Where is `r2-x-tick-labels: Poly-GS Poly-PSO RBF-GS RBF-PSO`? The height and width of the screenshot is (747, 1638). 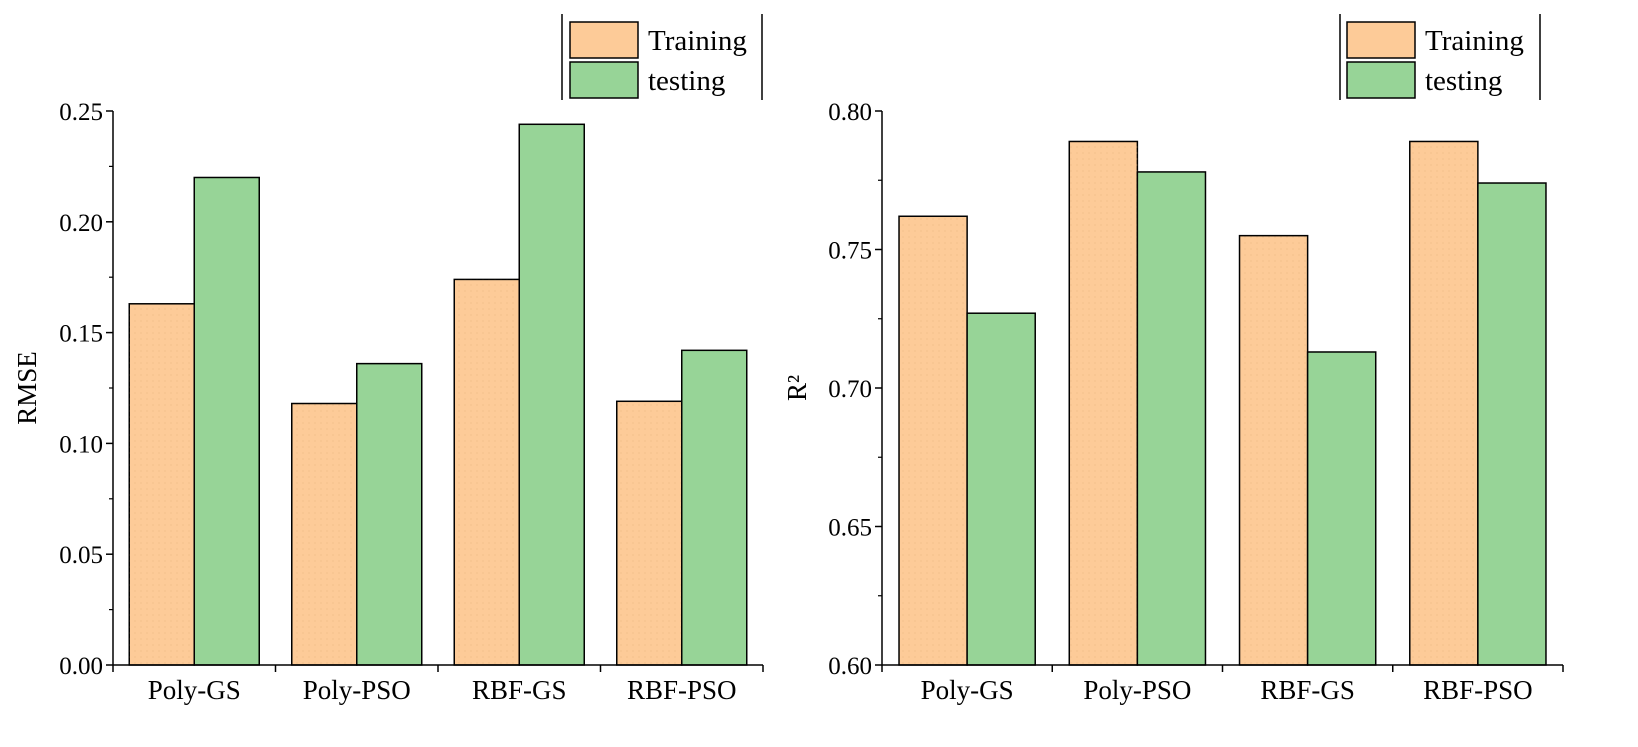
r2-x-tick-labels: Poly-GS Poly-PSO RBF-GS RBF-PSO is located at coordinates (1227, 690).